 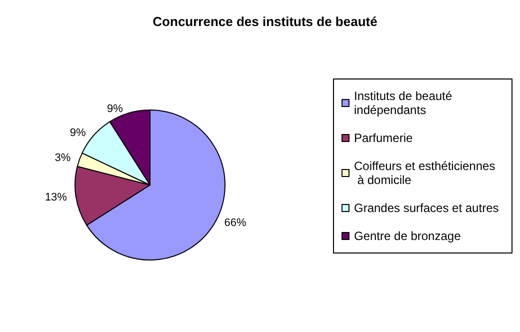 What do you see at coordinates (426, 208) in the screenshot?
I see `legend-label: Grandes surfaces et autres` at bounding box center [426, 208].